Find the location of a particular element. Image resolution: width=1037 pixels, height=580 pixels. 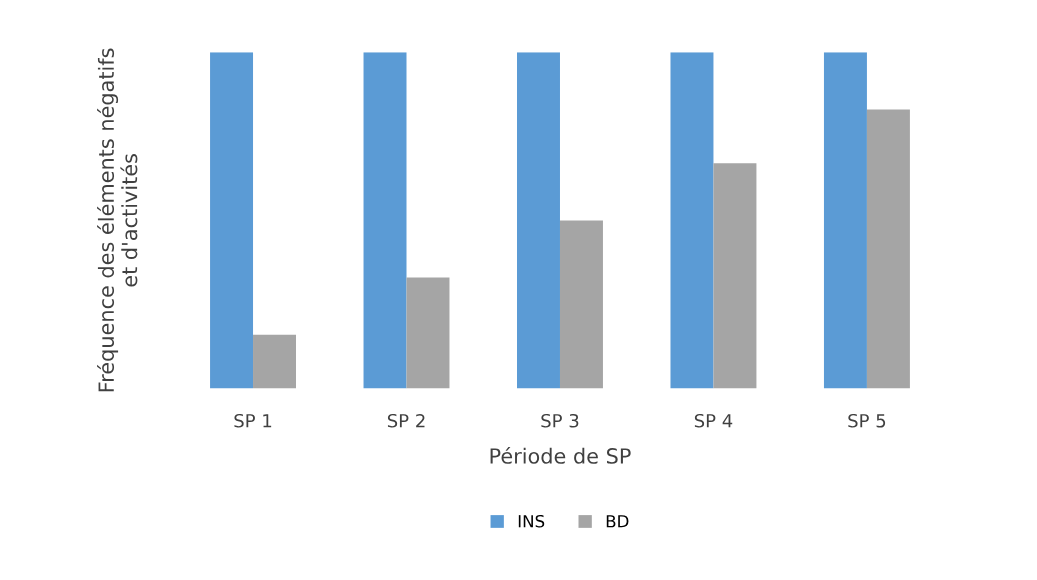

legend-label: INS is located at coordinates (531, 521).